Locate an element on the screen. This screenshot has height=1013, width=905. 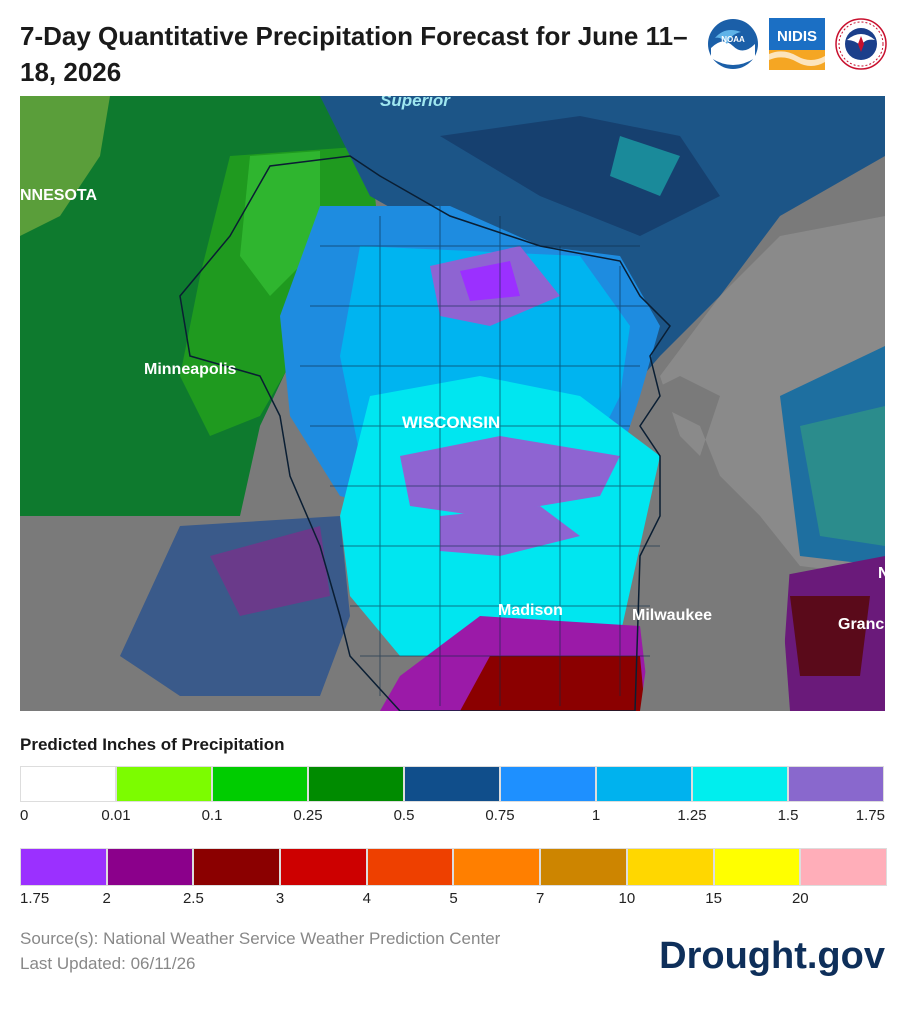
label-madison: Madison is located at coordinates (530, 610).